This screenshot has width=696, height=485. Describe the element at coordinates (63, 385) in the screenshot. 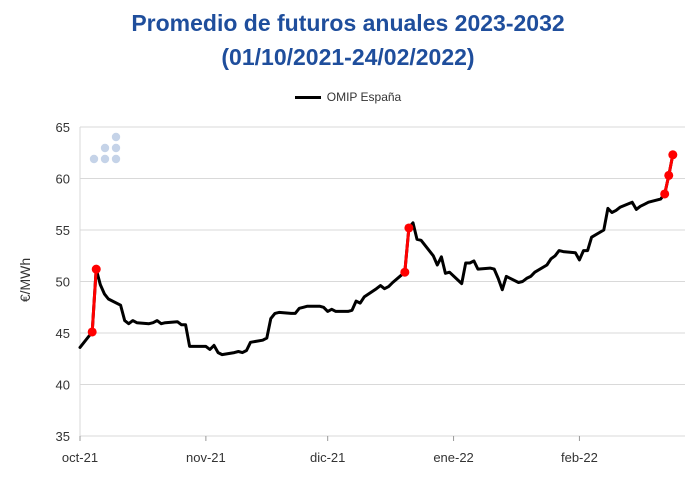

I see `y-tick-label: 40` at that location.